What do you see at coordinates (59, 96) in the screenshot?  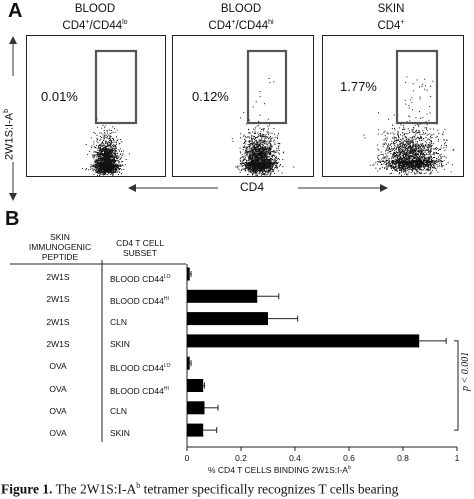 I see `plot-1-percent: 0.01%` at bounding box center [59, 96].